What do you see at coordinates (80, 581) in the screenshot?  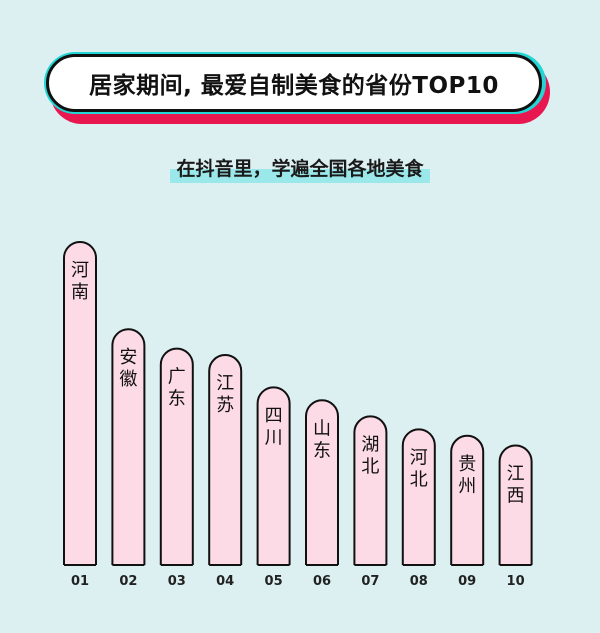 I see `x-tick-label: 01` at bounding box center [80, 581].